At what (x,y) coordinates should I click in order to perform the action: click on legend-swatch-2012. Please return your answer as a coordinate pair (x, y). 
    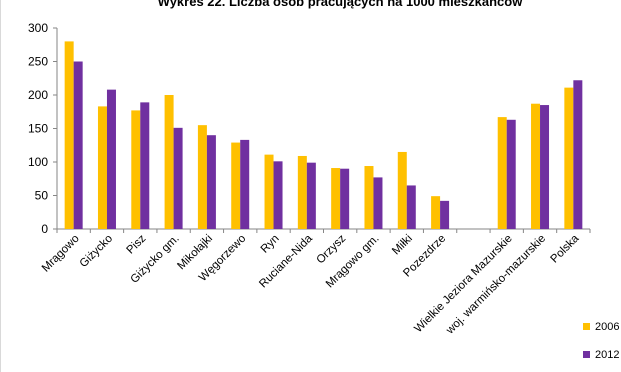
    Looking at the image, I should click on (586, 354).